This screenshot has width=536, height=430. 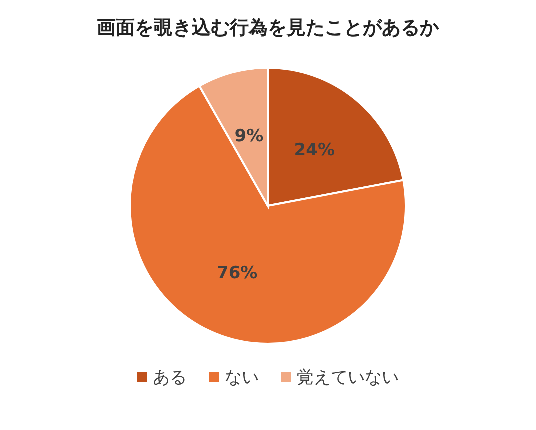 I want to click on legend-label: 覚えていない, so click(x=348, y=378).